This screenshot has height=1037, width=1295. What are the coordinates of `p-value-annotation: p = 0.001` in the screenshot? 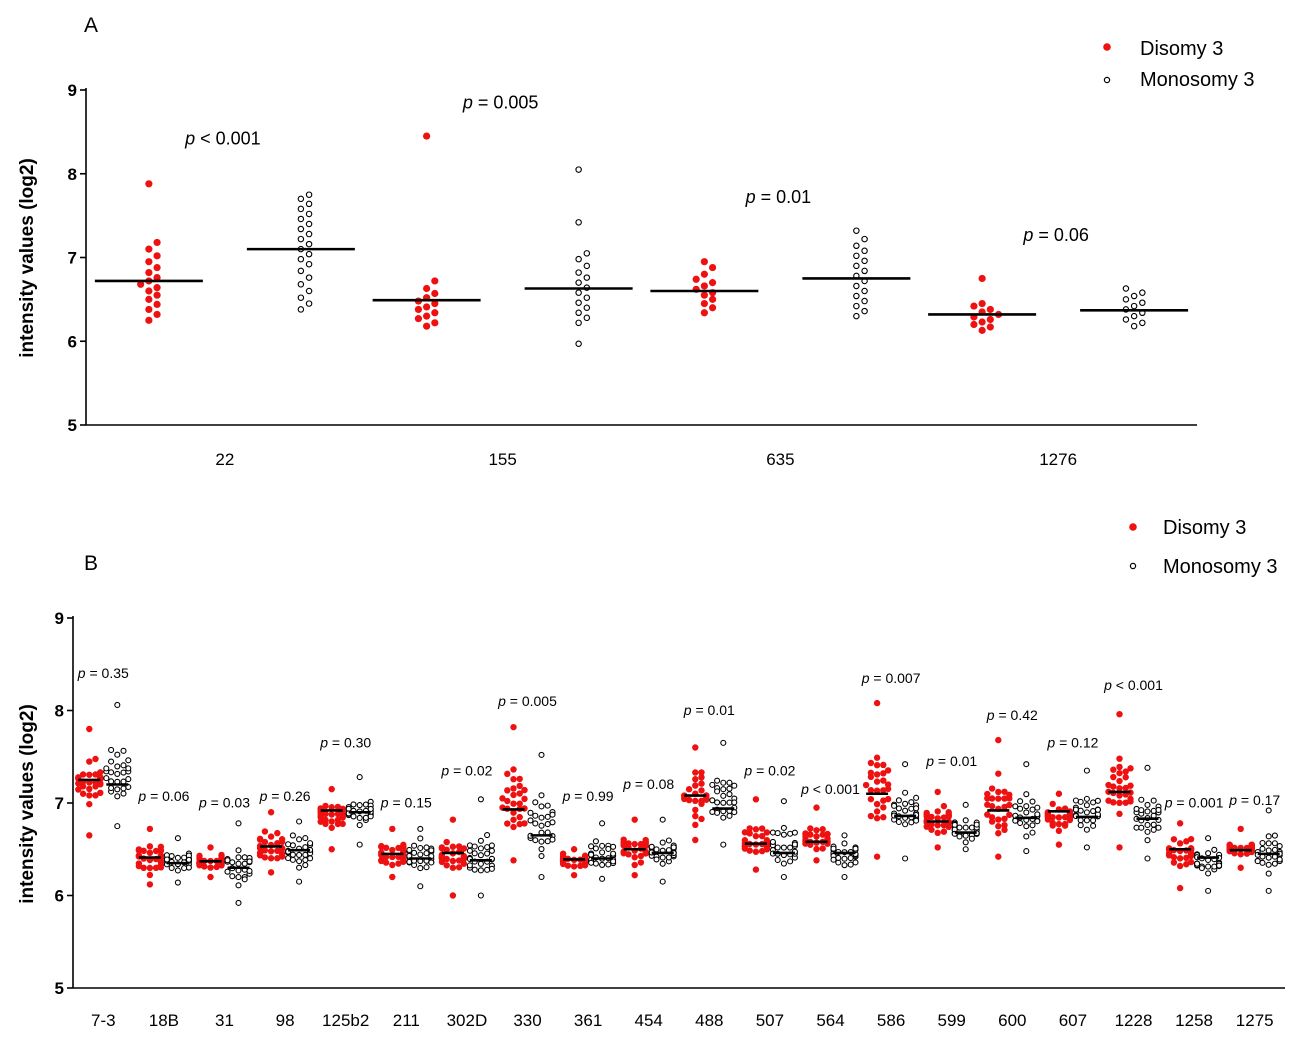 It's located at (1194, 803).